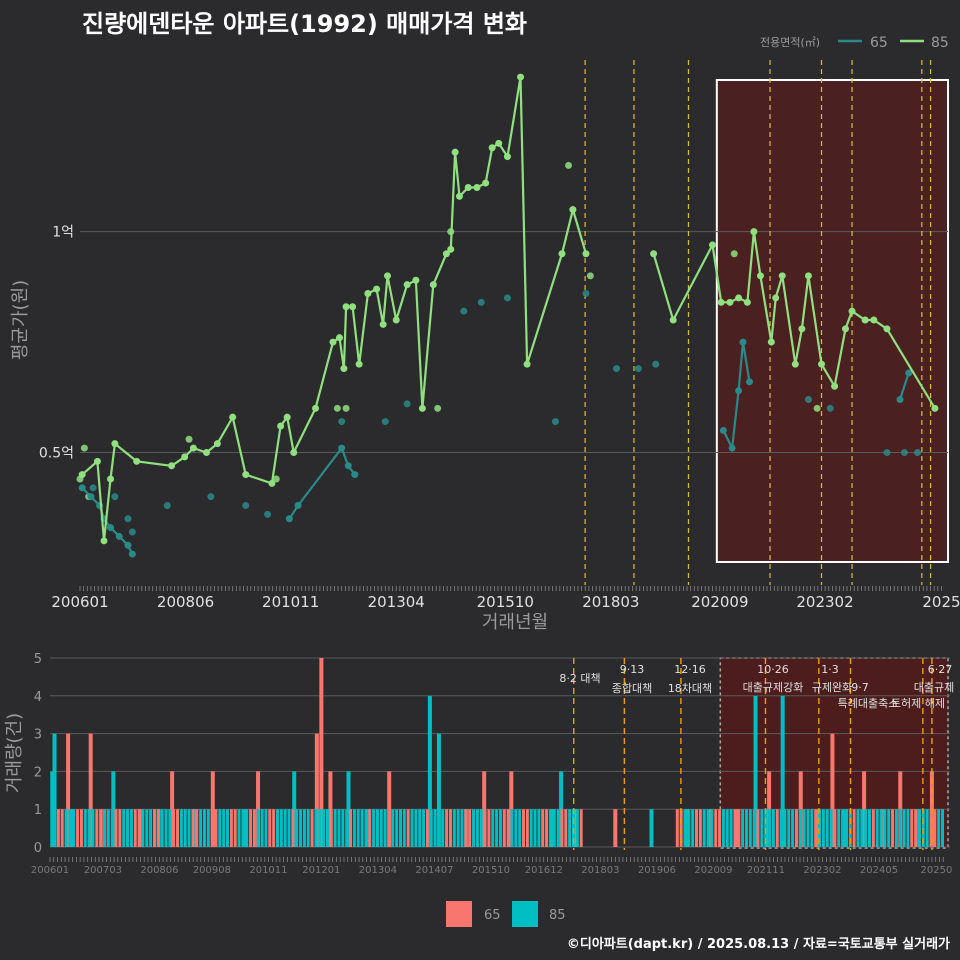  What do you see at coordinates (103, 870) in the screenshot?
I see `volume-xtick-label: 200703` at bounding box center [103, 870].